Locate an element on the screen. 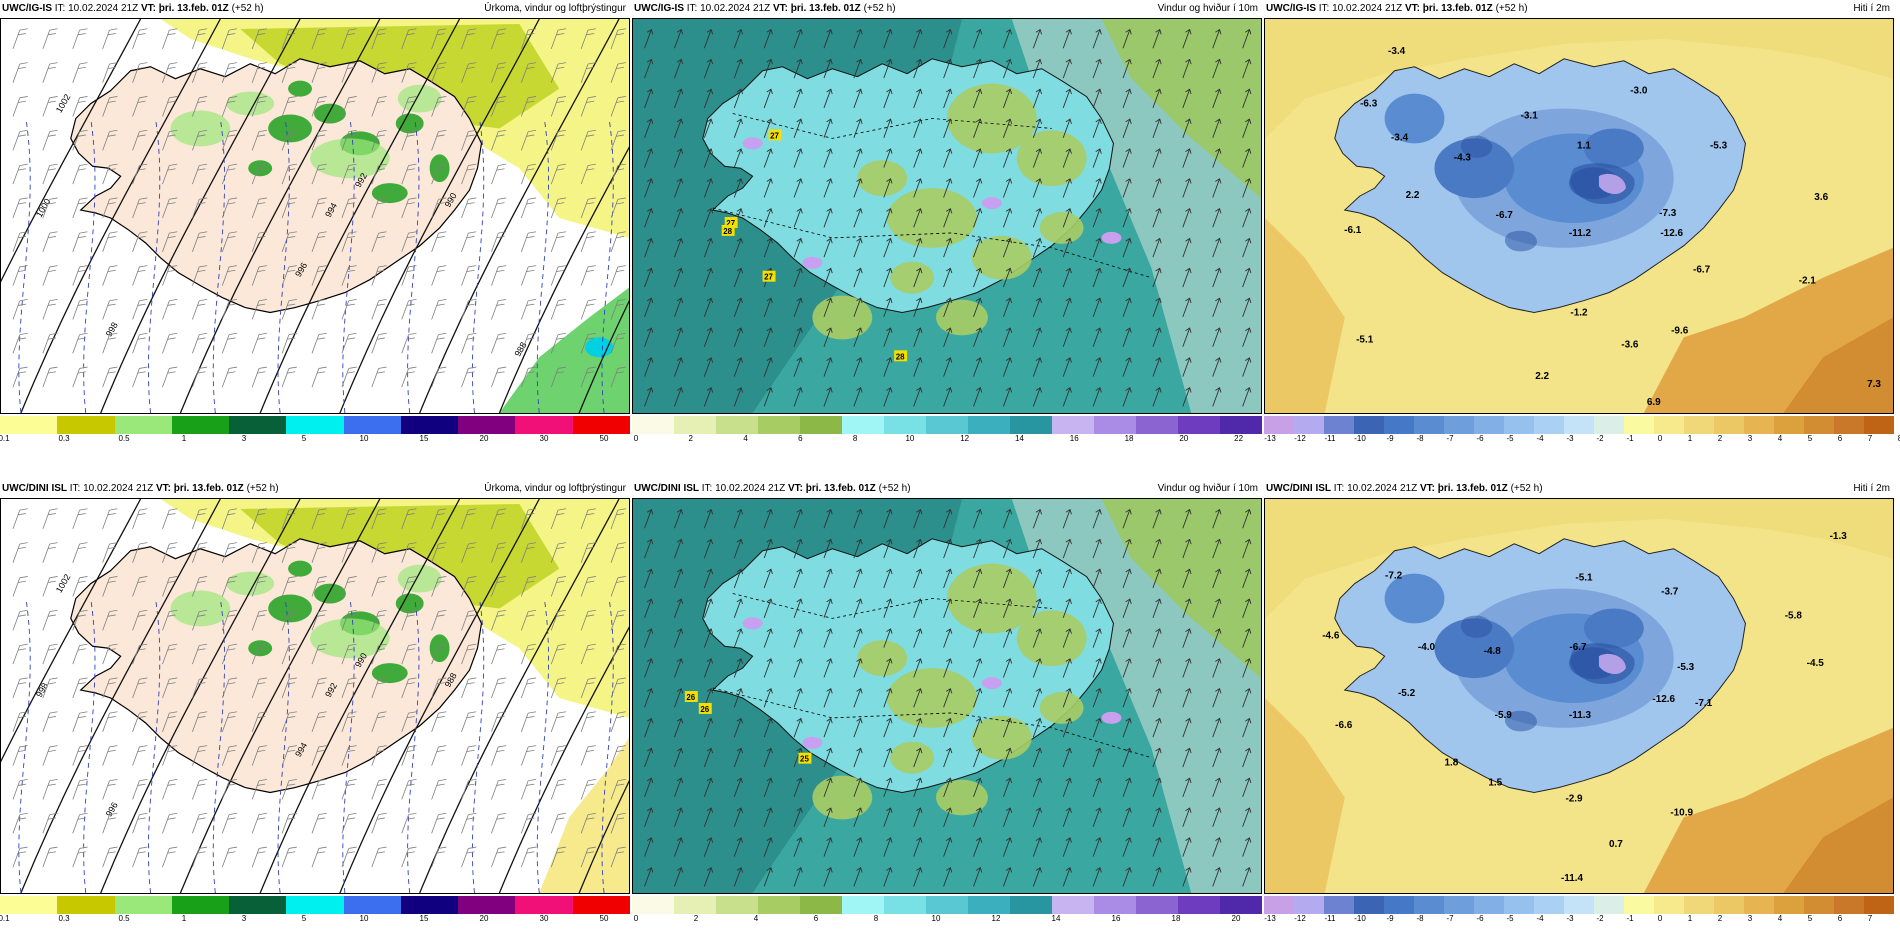 The width and height of the screenshot is (1900, 950). gust-label: 27 is located at coordinates (768, 277).